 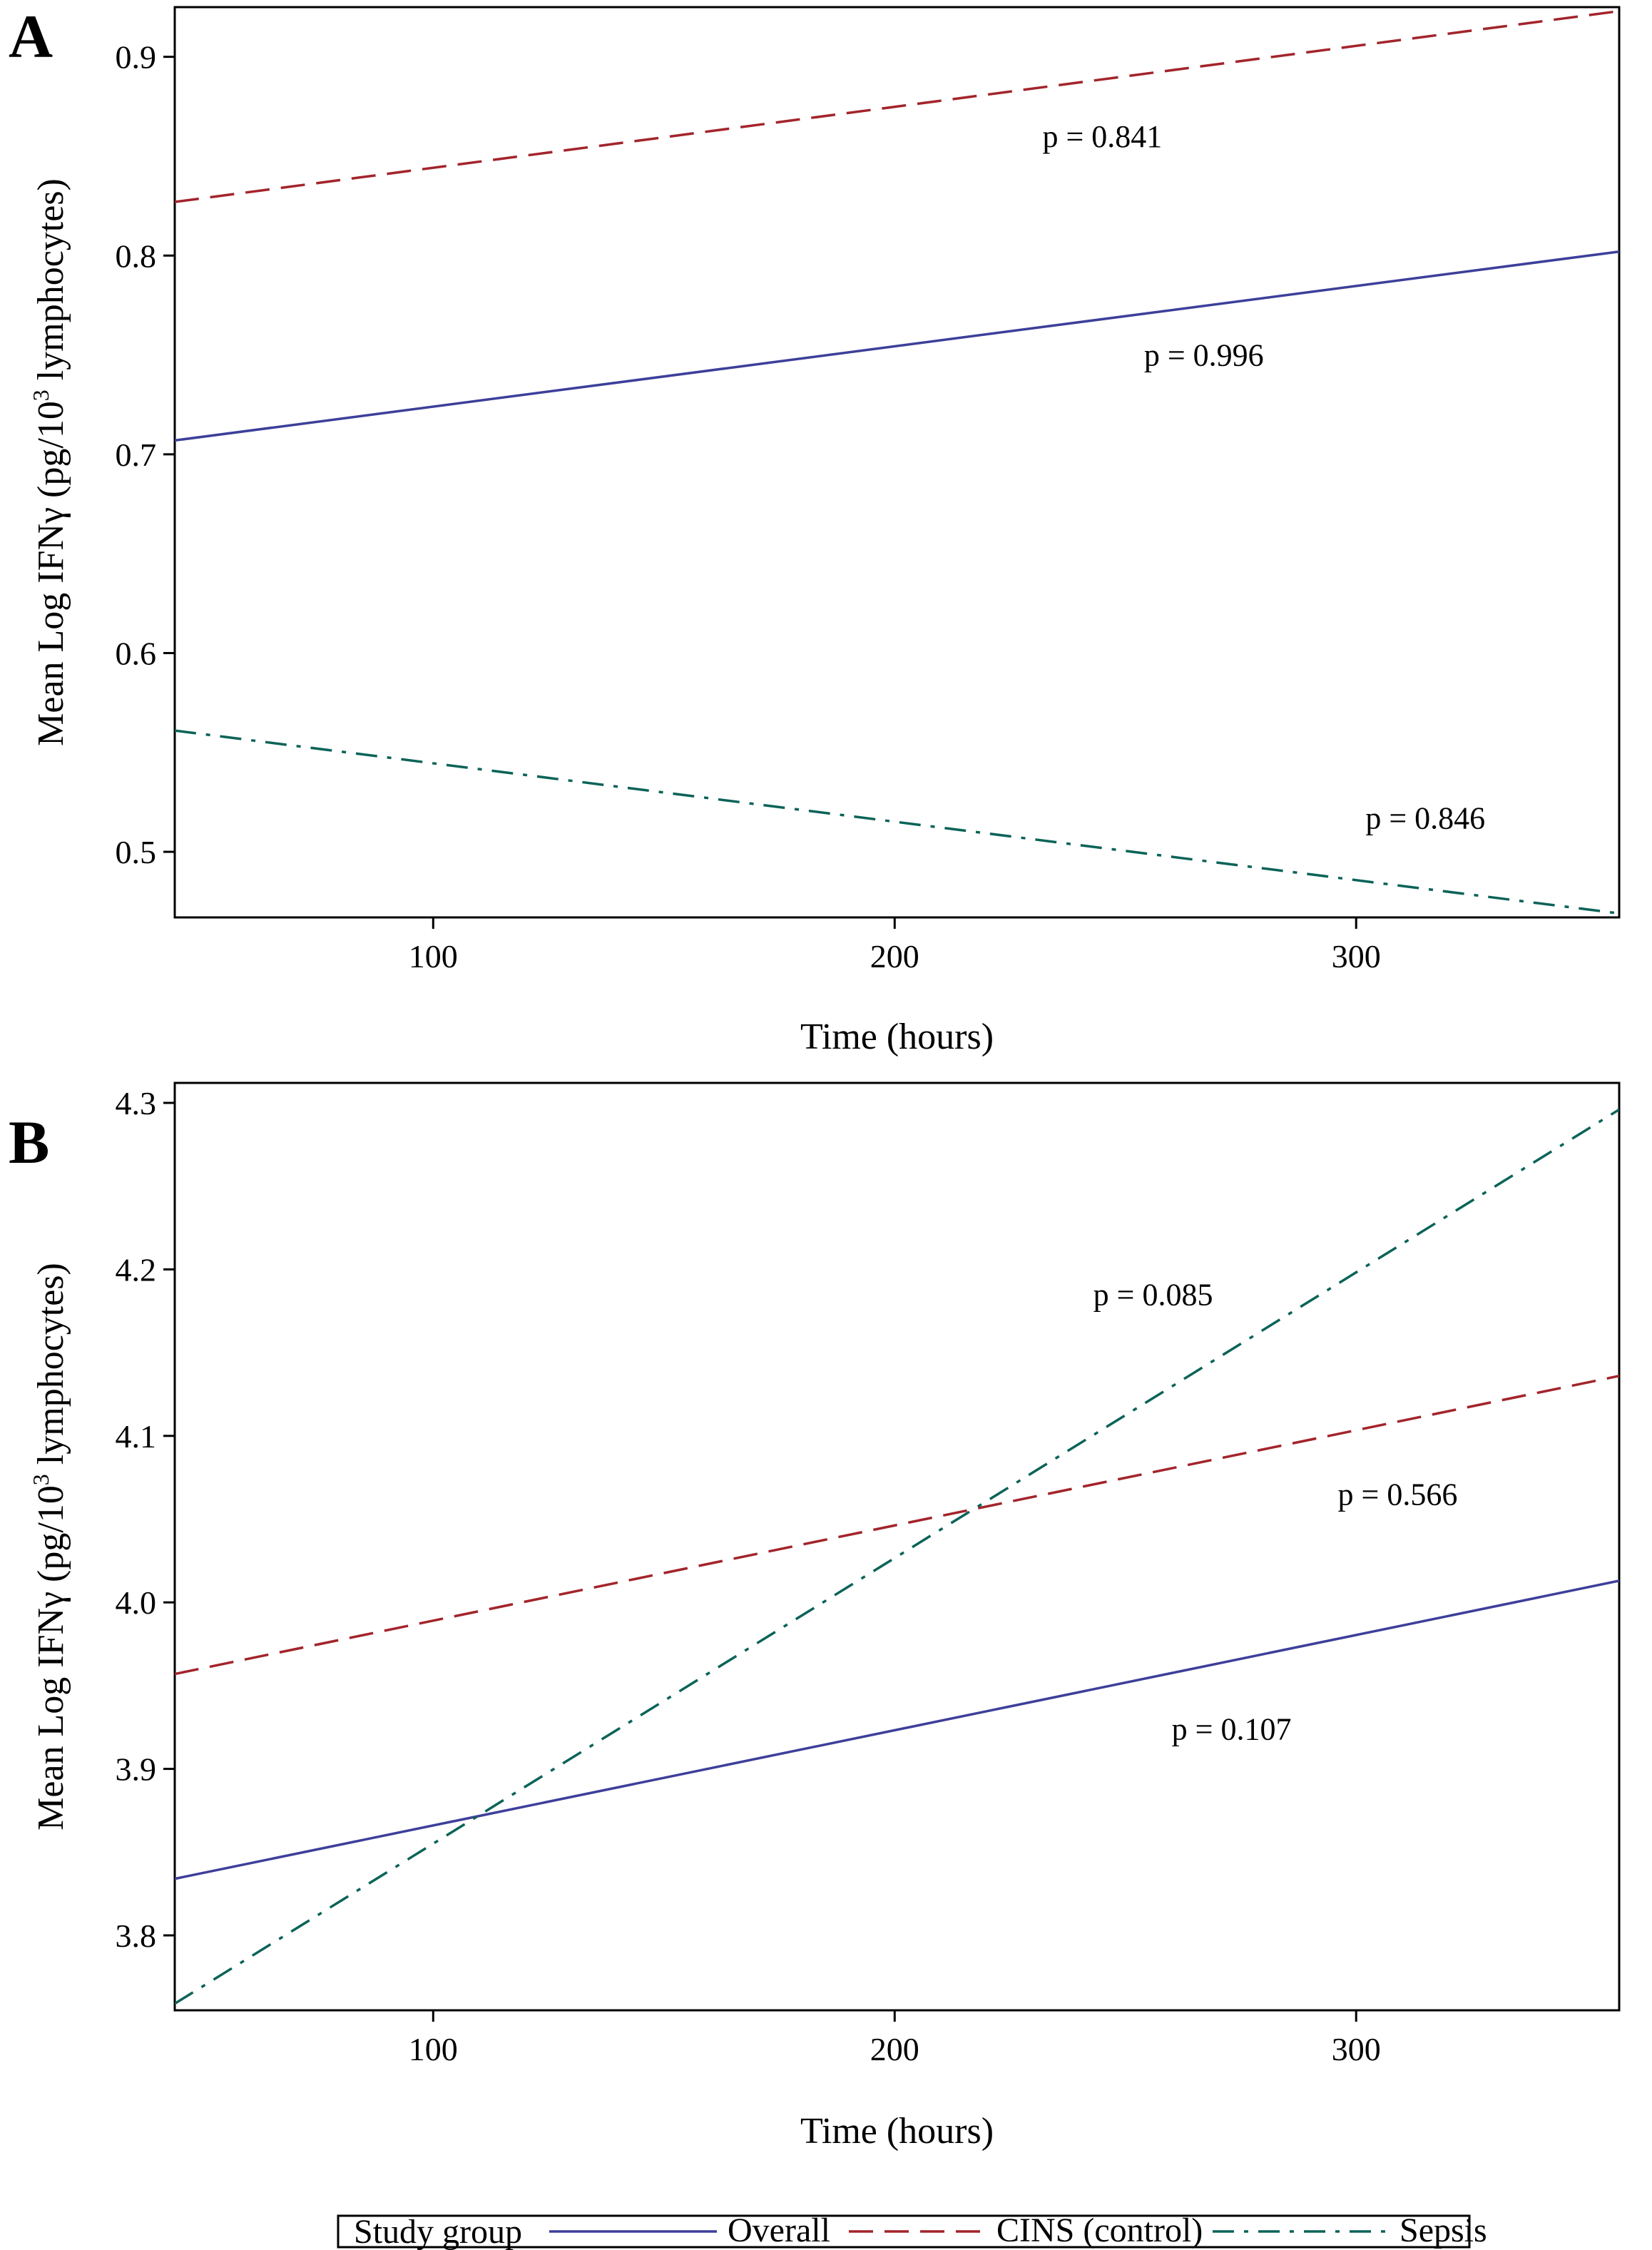 I want to click on panel-a-x-axis-label: Time (hours), so click(x=897, y=1037).